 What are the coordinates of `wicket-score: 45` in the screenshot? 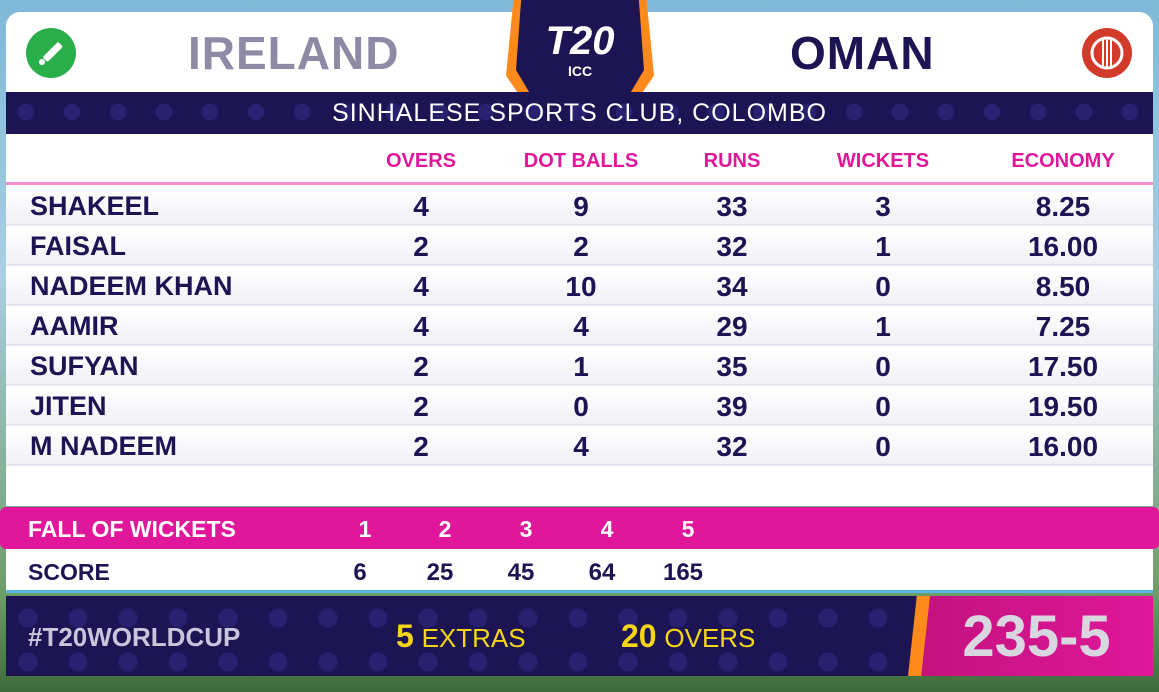 It's located at (521, 572).